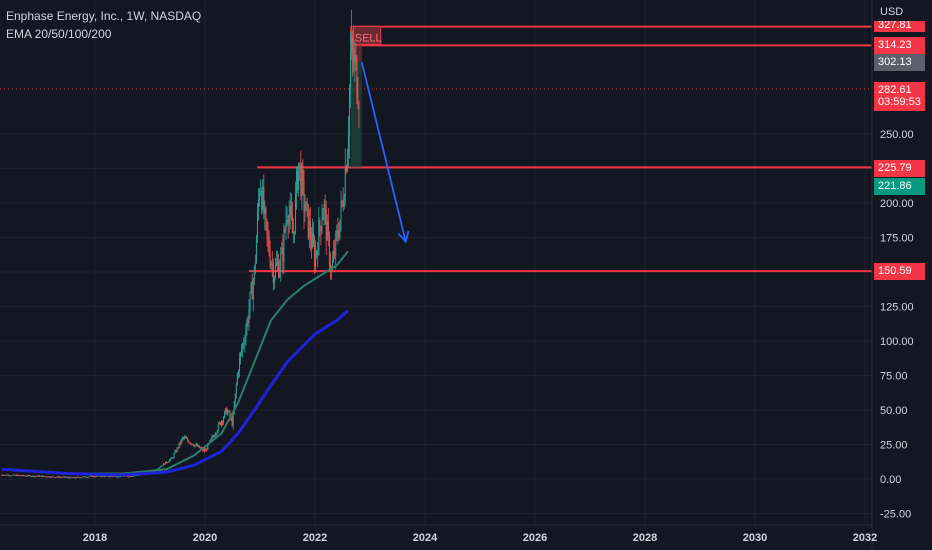 This screenshot has width=932, height=550. What do you see at coordinates (890, 480) in the screenshot?
I see `y-tick-label: 0.00` at bounding box center [890, 480].